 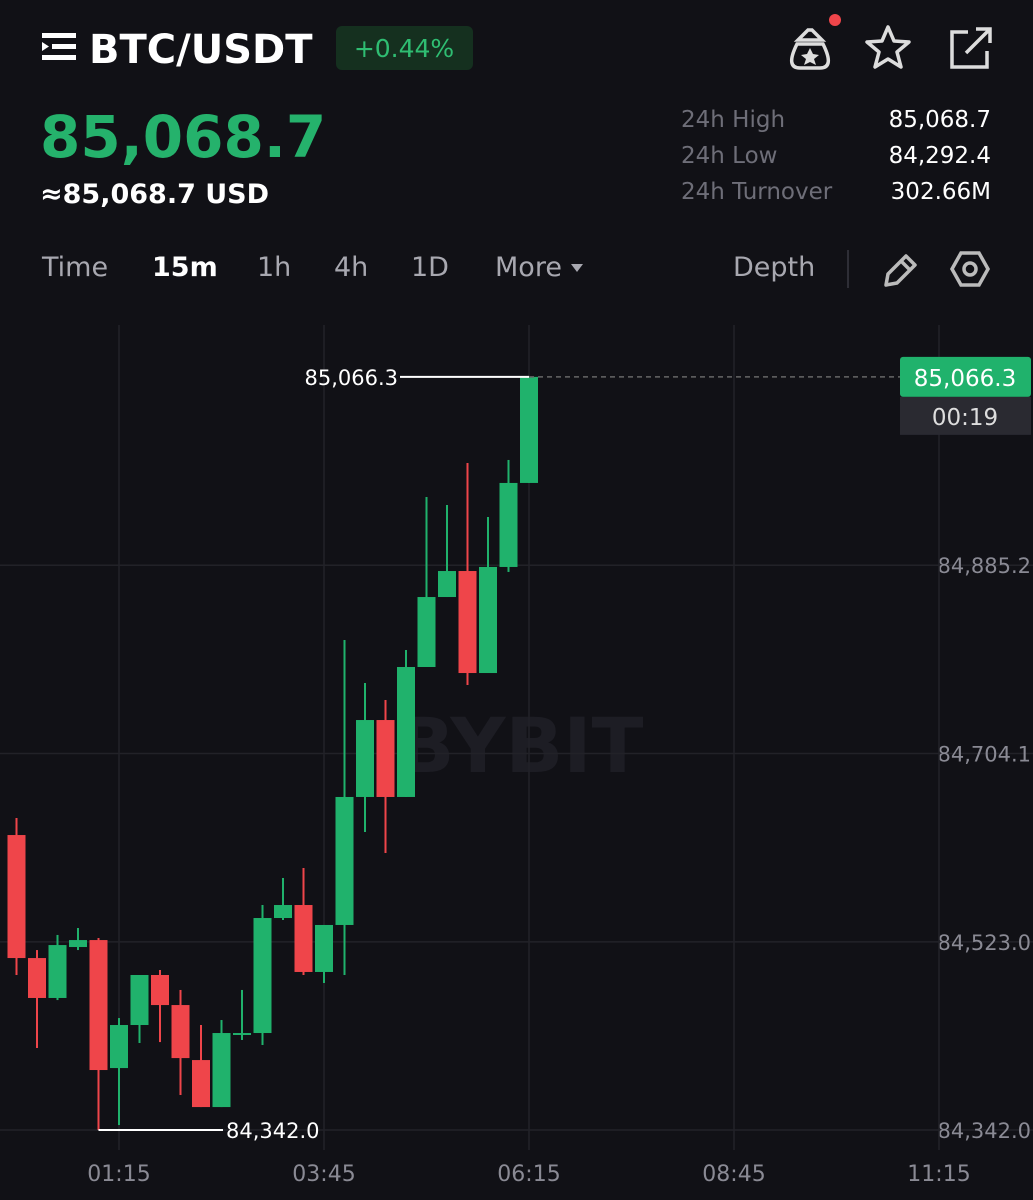 I want to click on pencil, so click(x=900, y=270).